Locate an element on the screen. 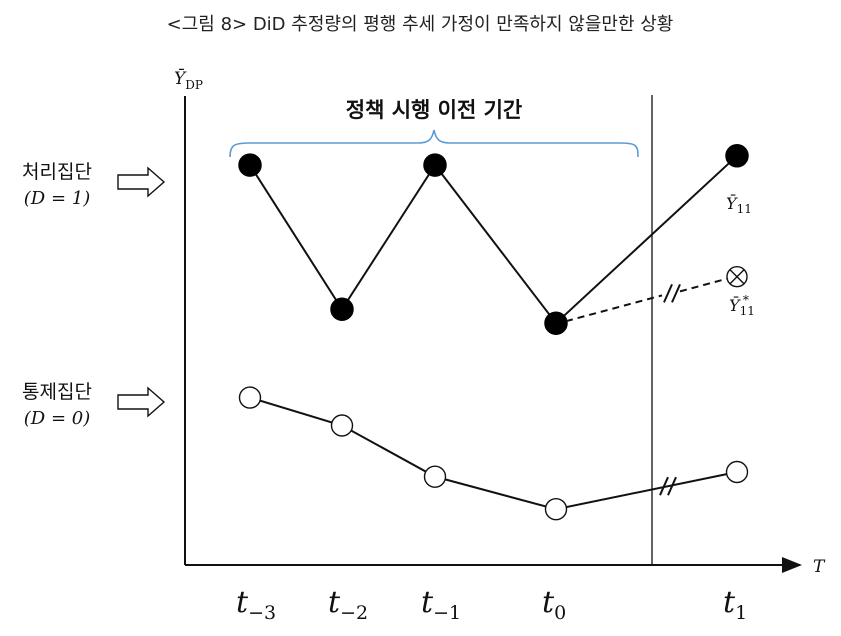 The width and height of the screenshot is (841, 636). control-arrow-icon is located at coordinates (141, 402).